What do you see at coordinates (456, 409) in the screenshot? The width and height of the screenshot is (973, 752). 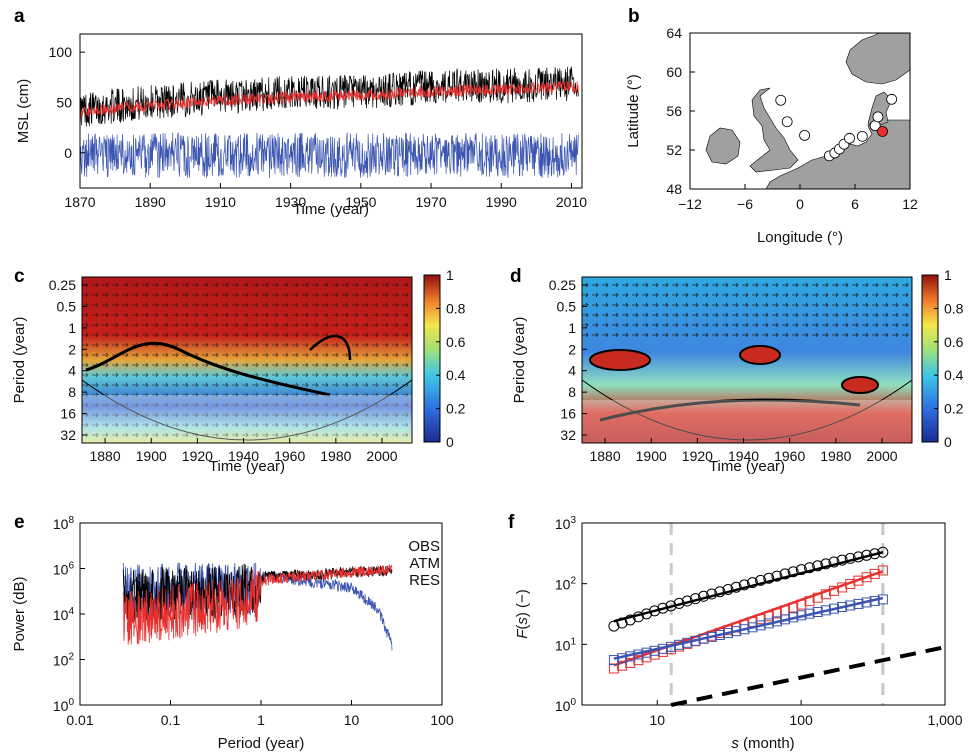 I see `panel-c-colorbar-label: 0.2` at bounding box center [456, 409].